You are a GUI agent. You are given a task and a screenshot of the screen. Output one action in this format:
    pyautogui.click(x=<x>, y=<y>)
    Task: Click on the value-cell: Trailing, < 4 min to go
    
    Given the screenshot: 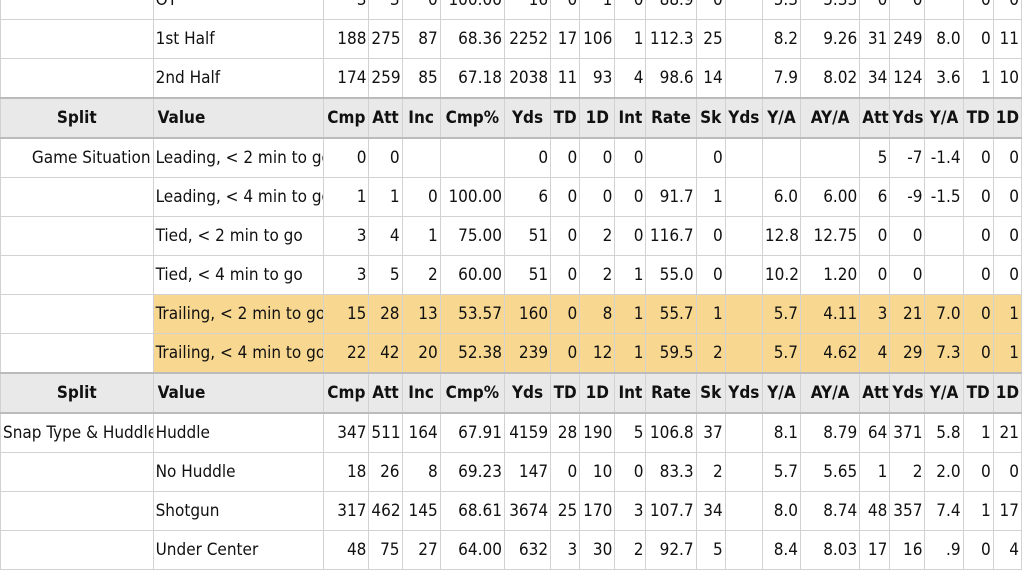 What is the action you would take?
    pyautogui.click(x=238, y=353)
    